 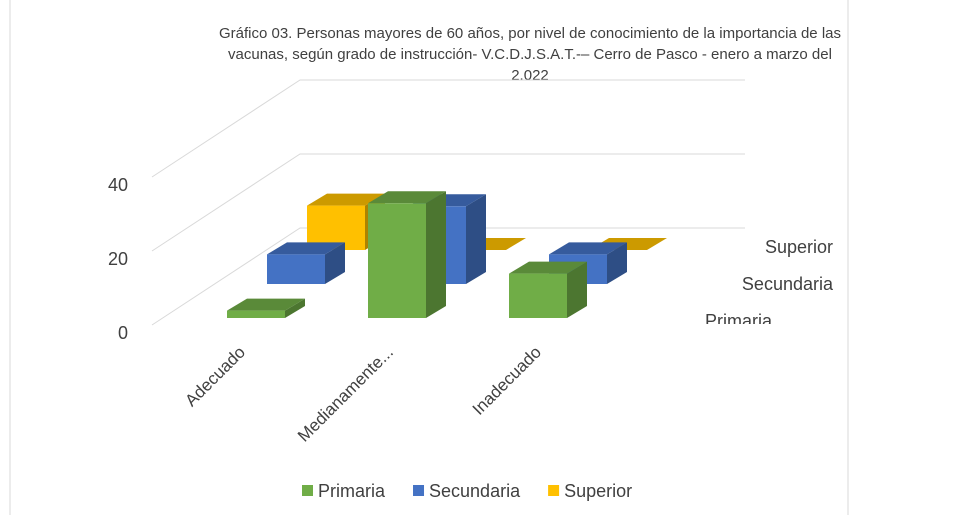 I want to click on legend-label: Secundaria, so click(x=475, y=491).